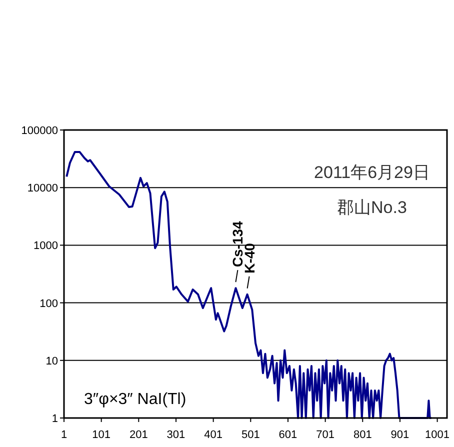 This screenshot has width=454, height=447. I want to click on x-tick-label: 601, so click(288, 435).